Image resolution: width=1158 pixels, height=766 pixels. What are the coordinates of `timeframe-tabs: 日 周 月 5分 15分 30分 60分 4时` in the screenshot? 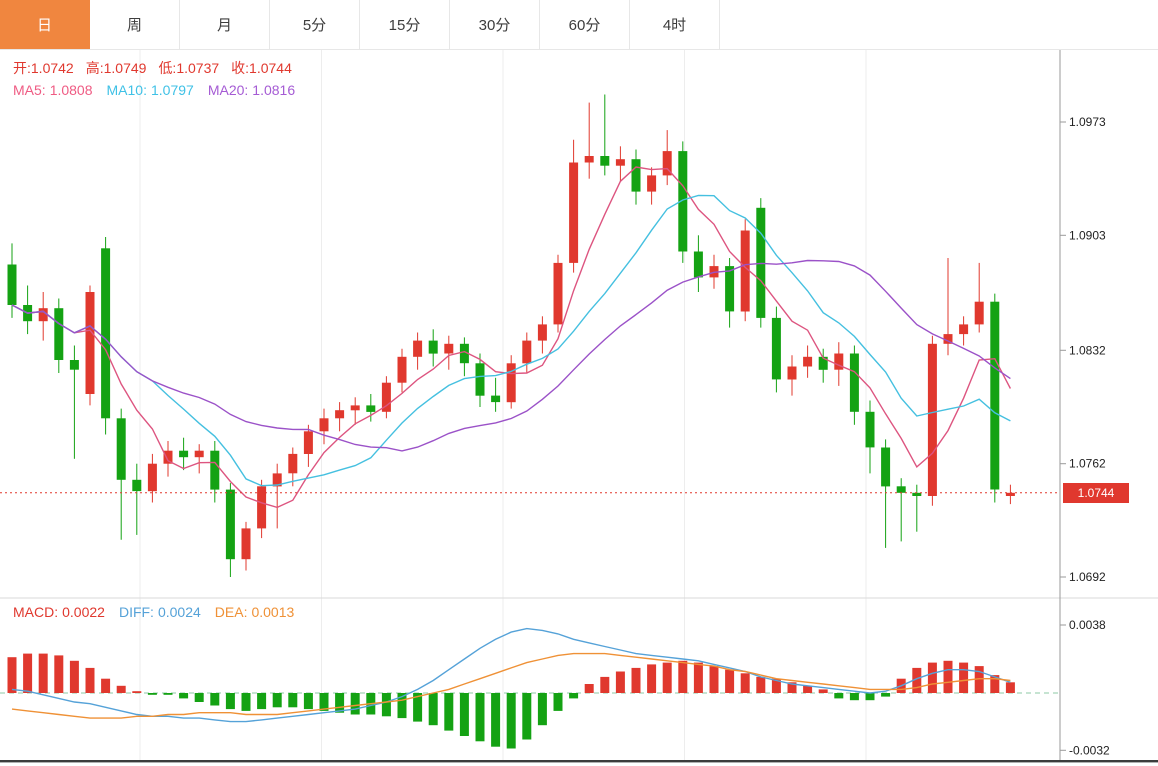 It's located at (579, 25).